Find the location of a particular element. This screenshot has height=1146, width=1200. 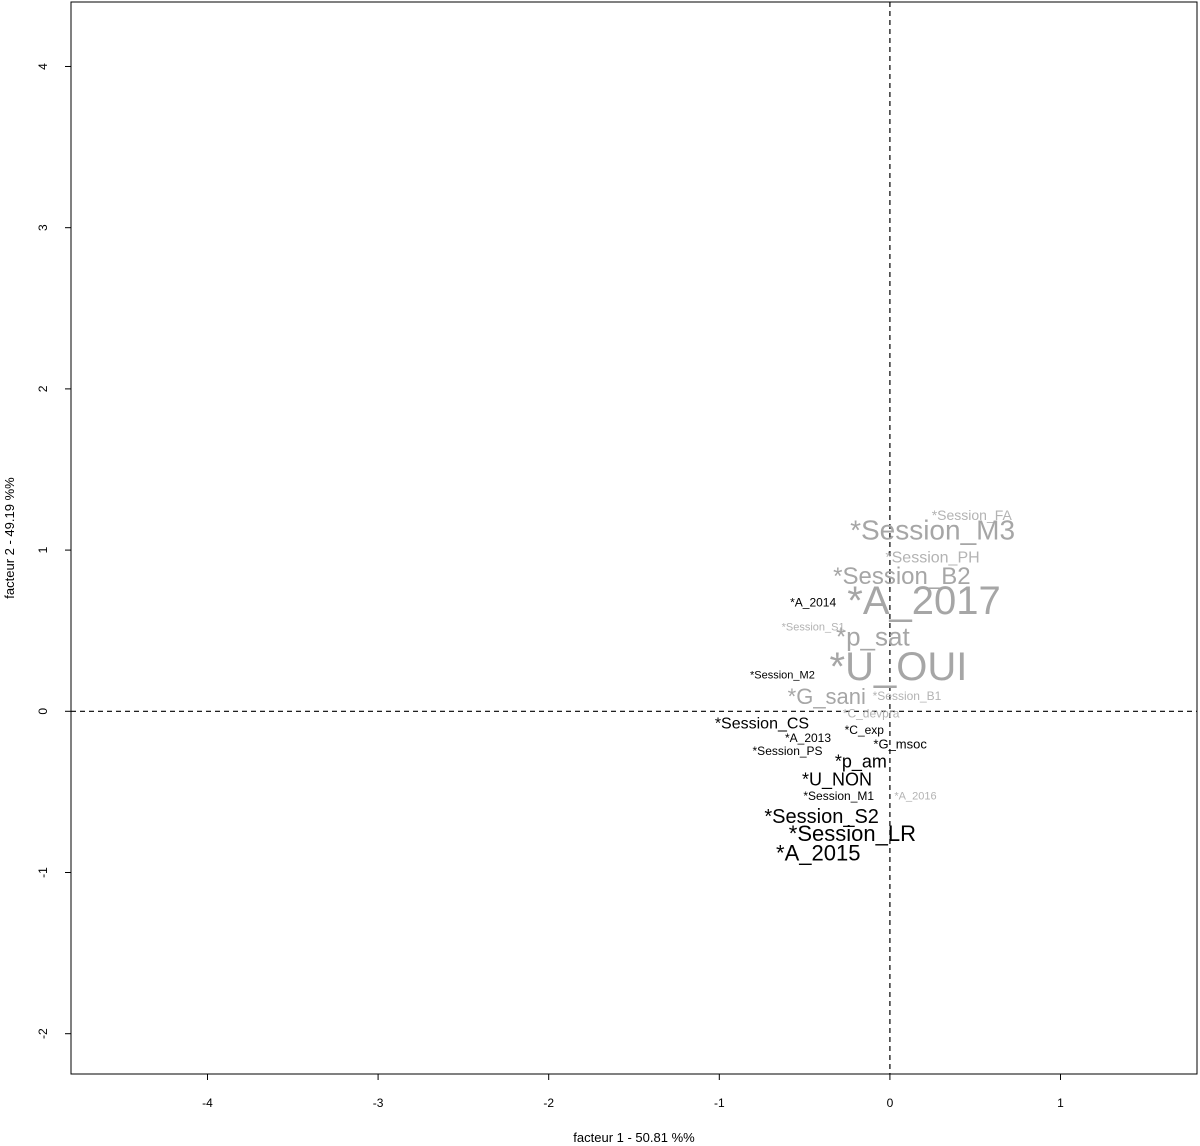

point-label: *Session_CS is located at coordinates (762, 723).